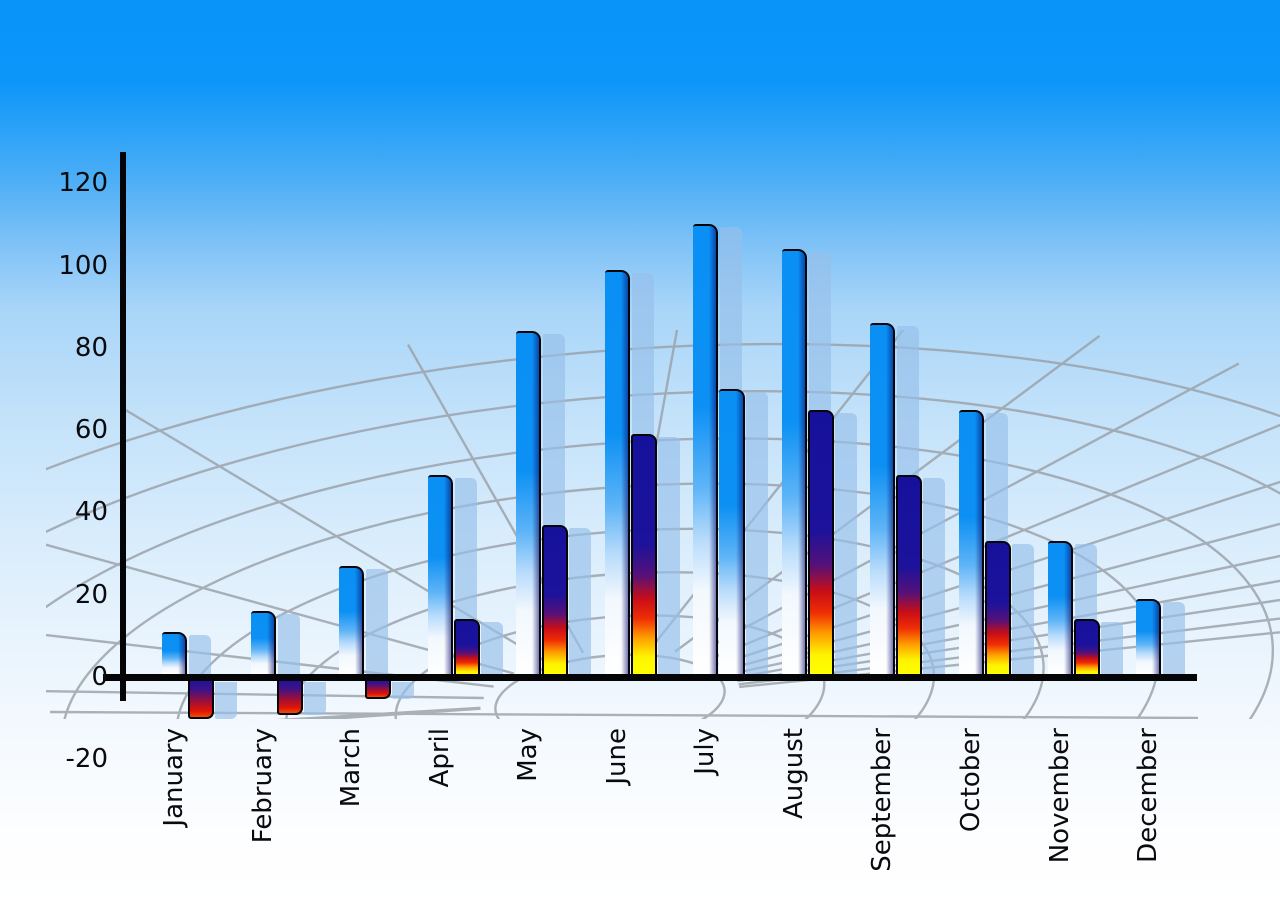 The width and height of the screenshot is (1280, 905). What do you see at coordinates (123, 426) in the screenshot?
I see `y-axis-line` at bounding box center [123, 426].